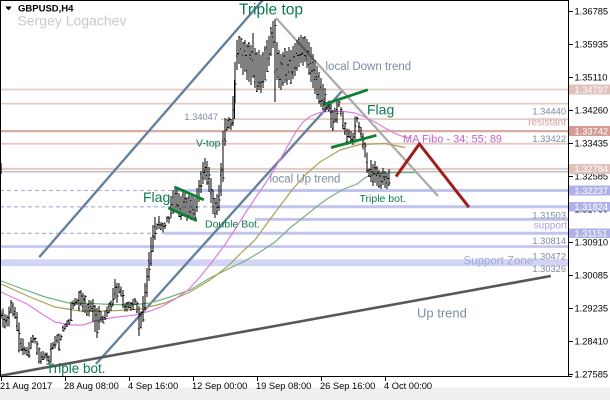 The width and height of the screenshot is (610, 405). What do you see at coordinates (592, 169) in the screenshot?
I see `svg-text: 1.32784` at bounding box center [592, 169].